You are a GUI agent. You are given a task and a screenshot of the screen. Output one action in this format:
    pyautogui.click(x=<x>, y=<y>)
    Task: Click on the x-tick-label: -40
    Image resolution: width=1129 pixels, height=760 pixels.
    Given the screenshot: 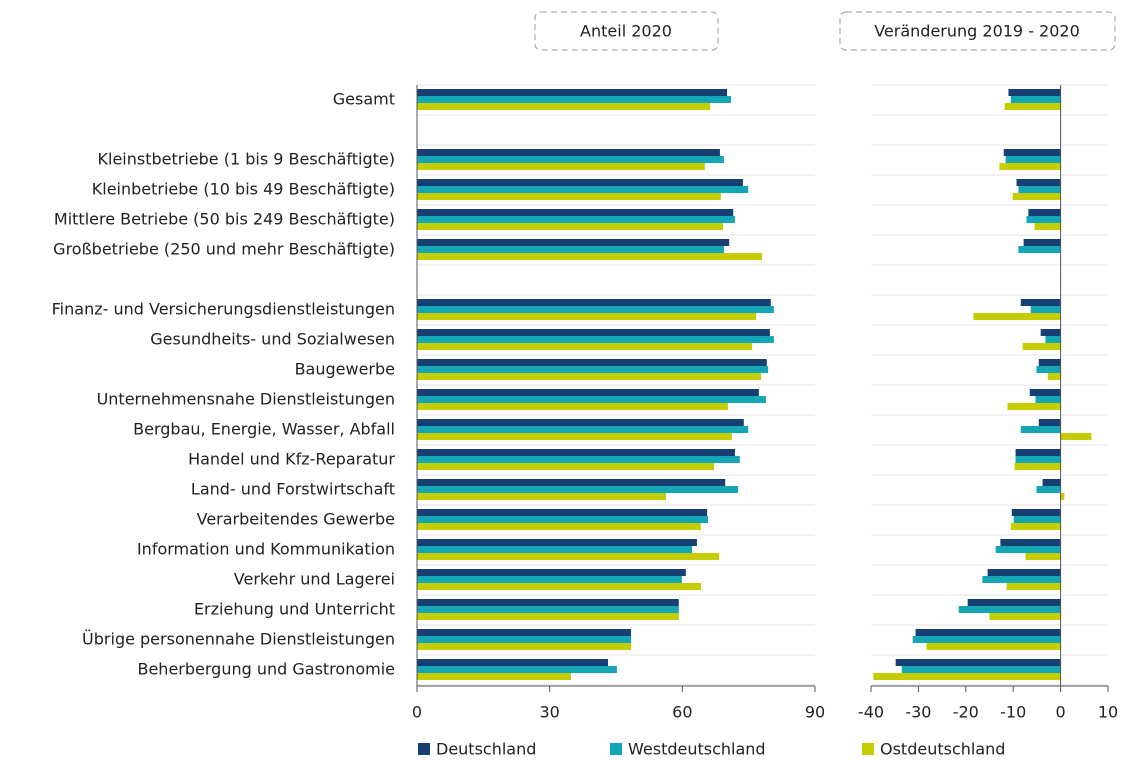 What is the action you would take?
    pyautogui.click(x=871, y=712)
    